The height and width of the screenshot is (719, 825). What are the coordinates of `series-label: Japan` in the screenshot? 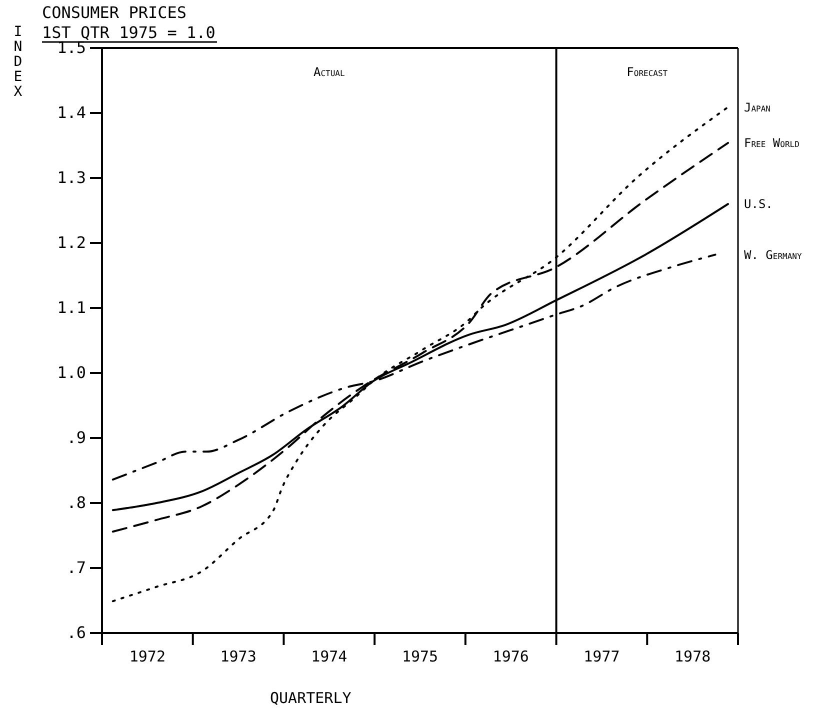 It's located at (757, 107).